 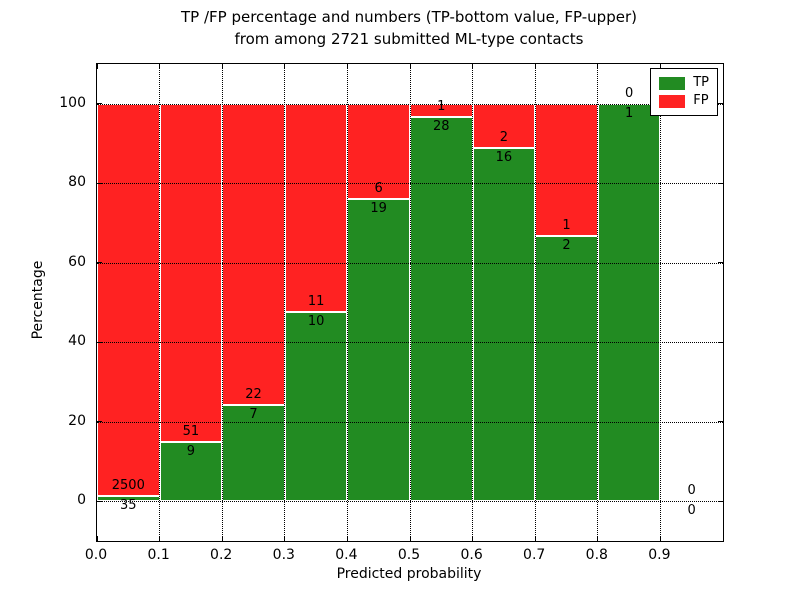 What do you see at coordinates (566, 246) in the screenshot?
I see `tp-count-label: 2` at bounding box center [566, 246].